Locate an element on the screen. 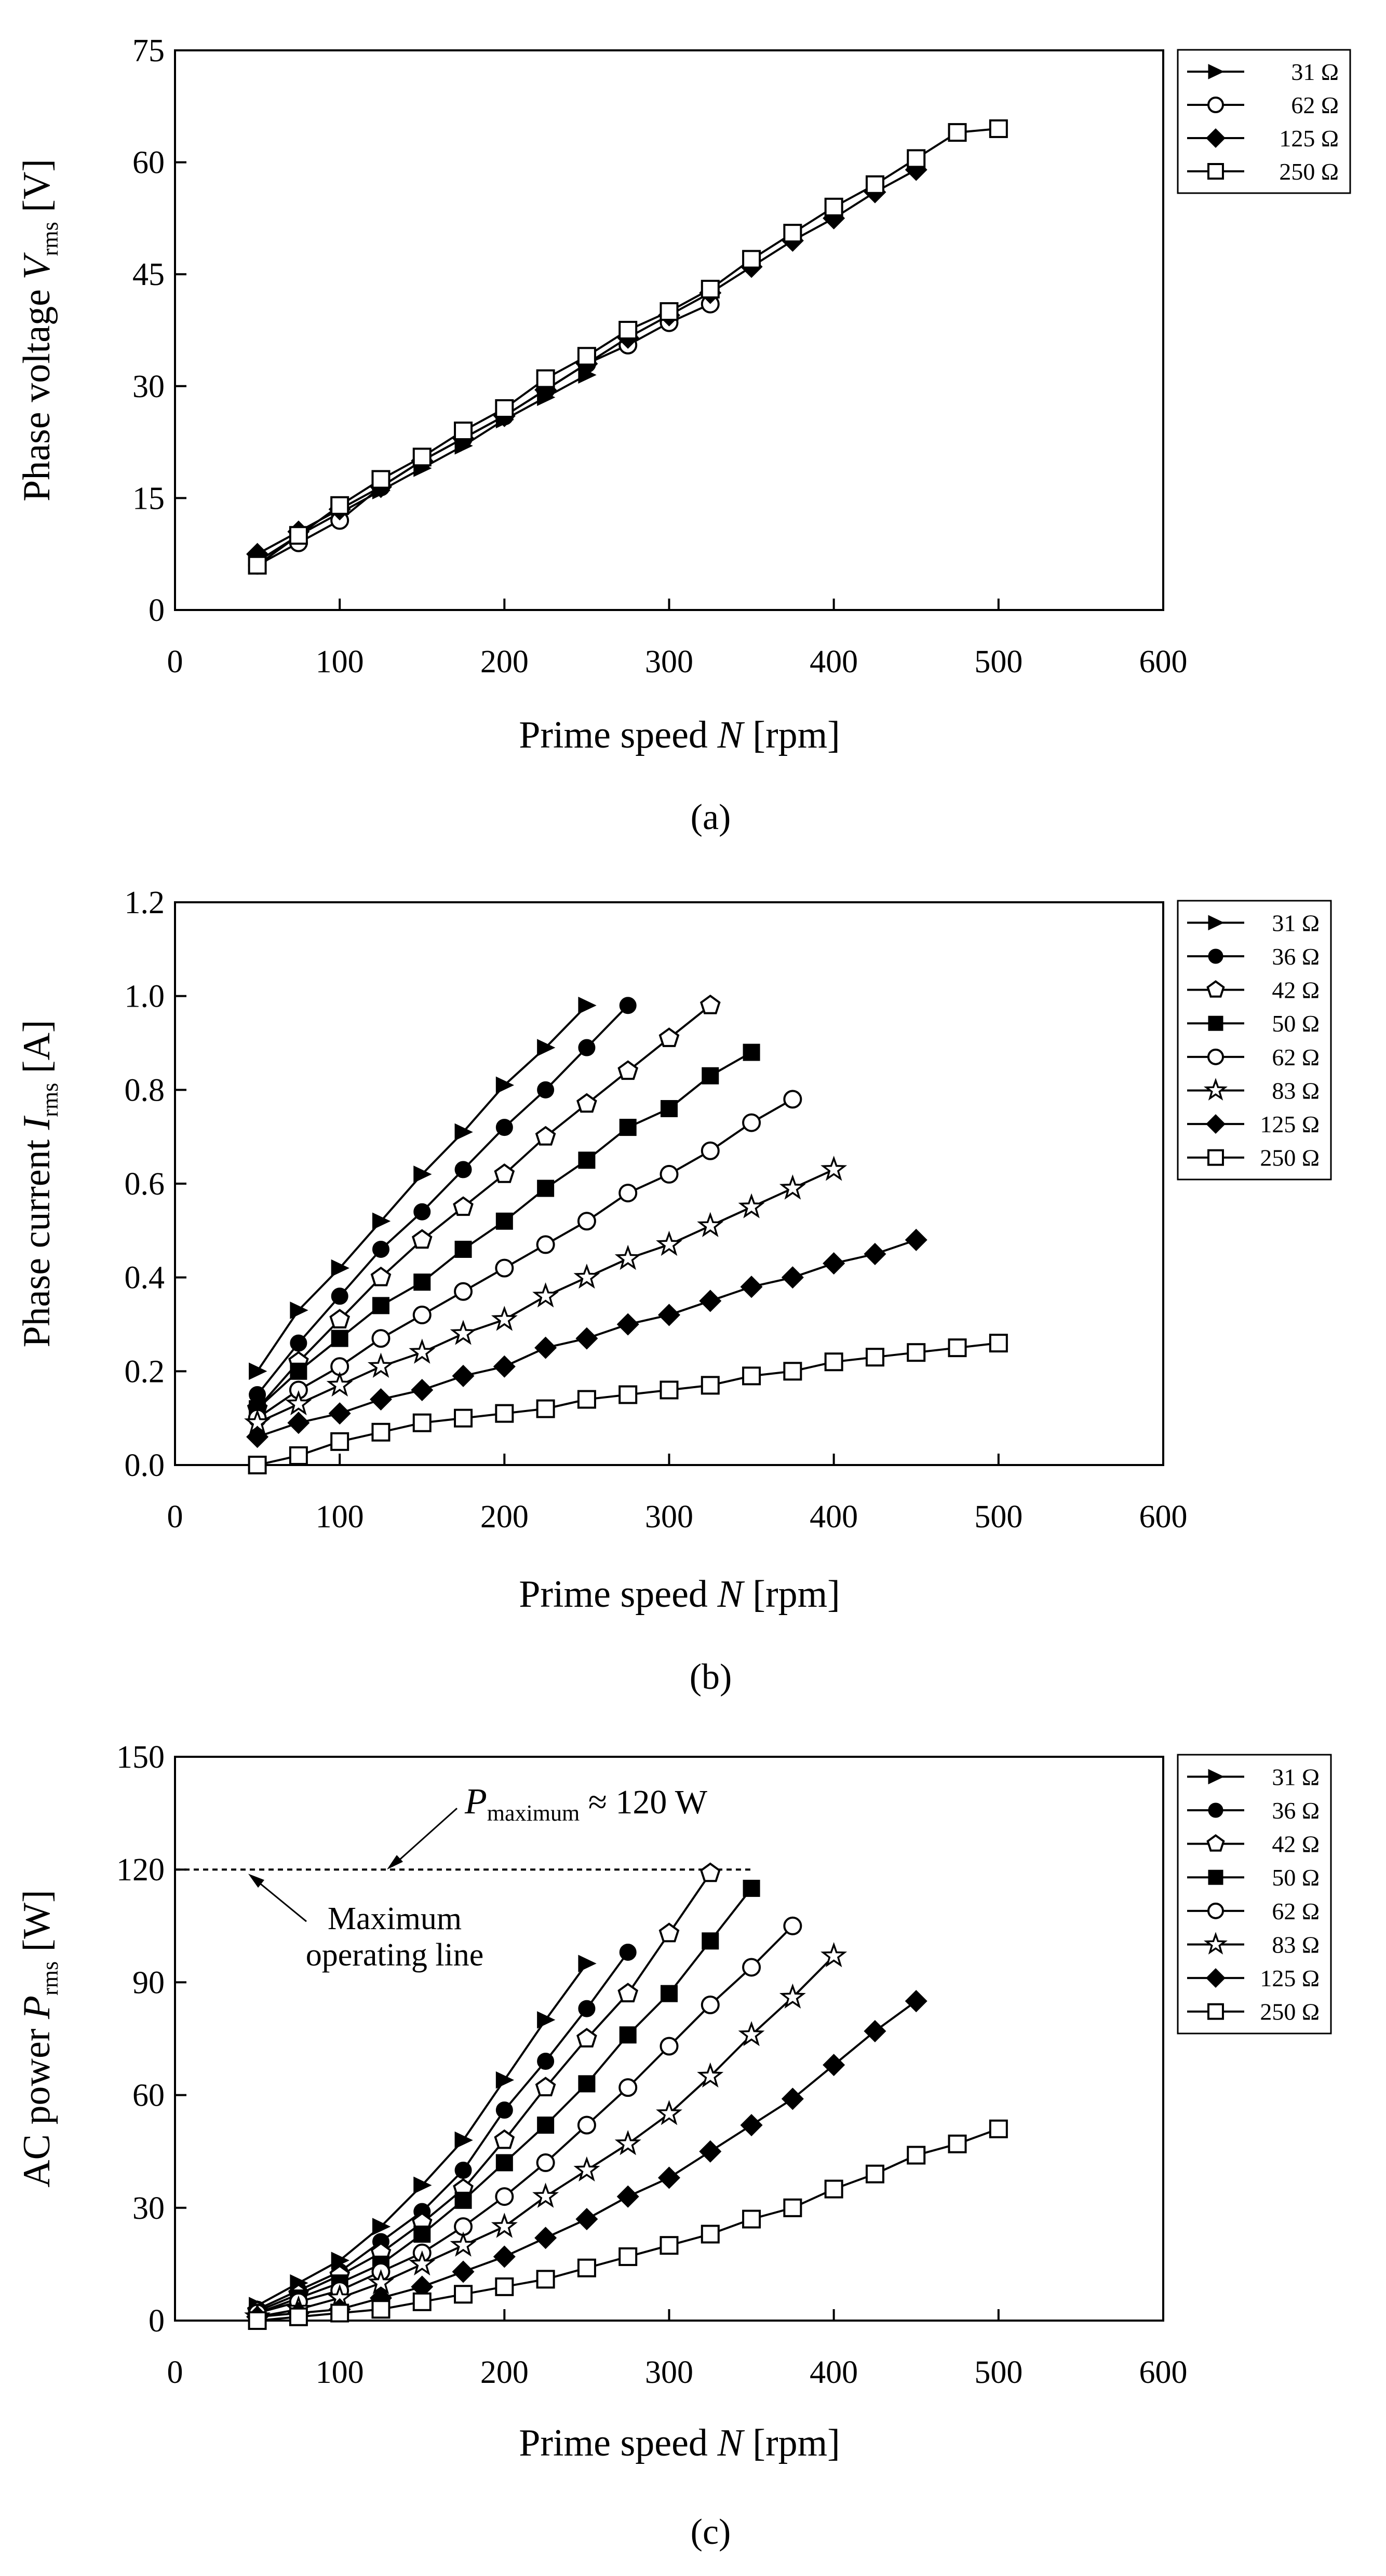 This screenshot has width=1386, height=2576. y-axis-title-var: I is located at coordinates (37, 1122).